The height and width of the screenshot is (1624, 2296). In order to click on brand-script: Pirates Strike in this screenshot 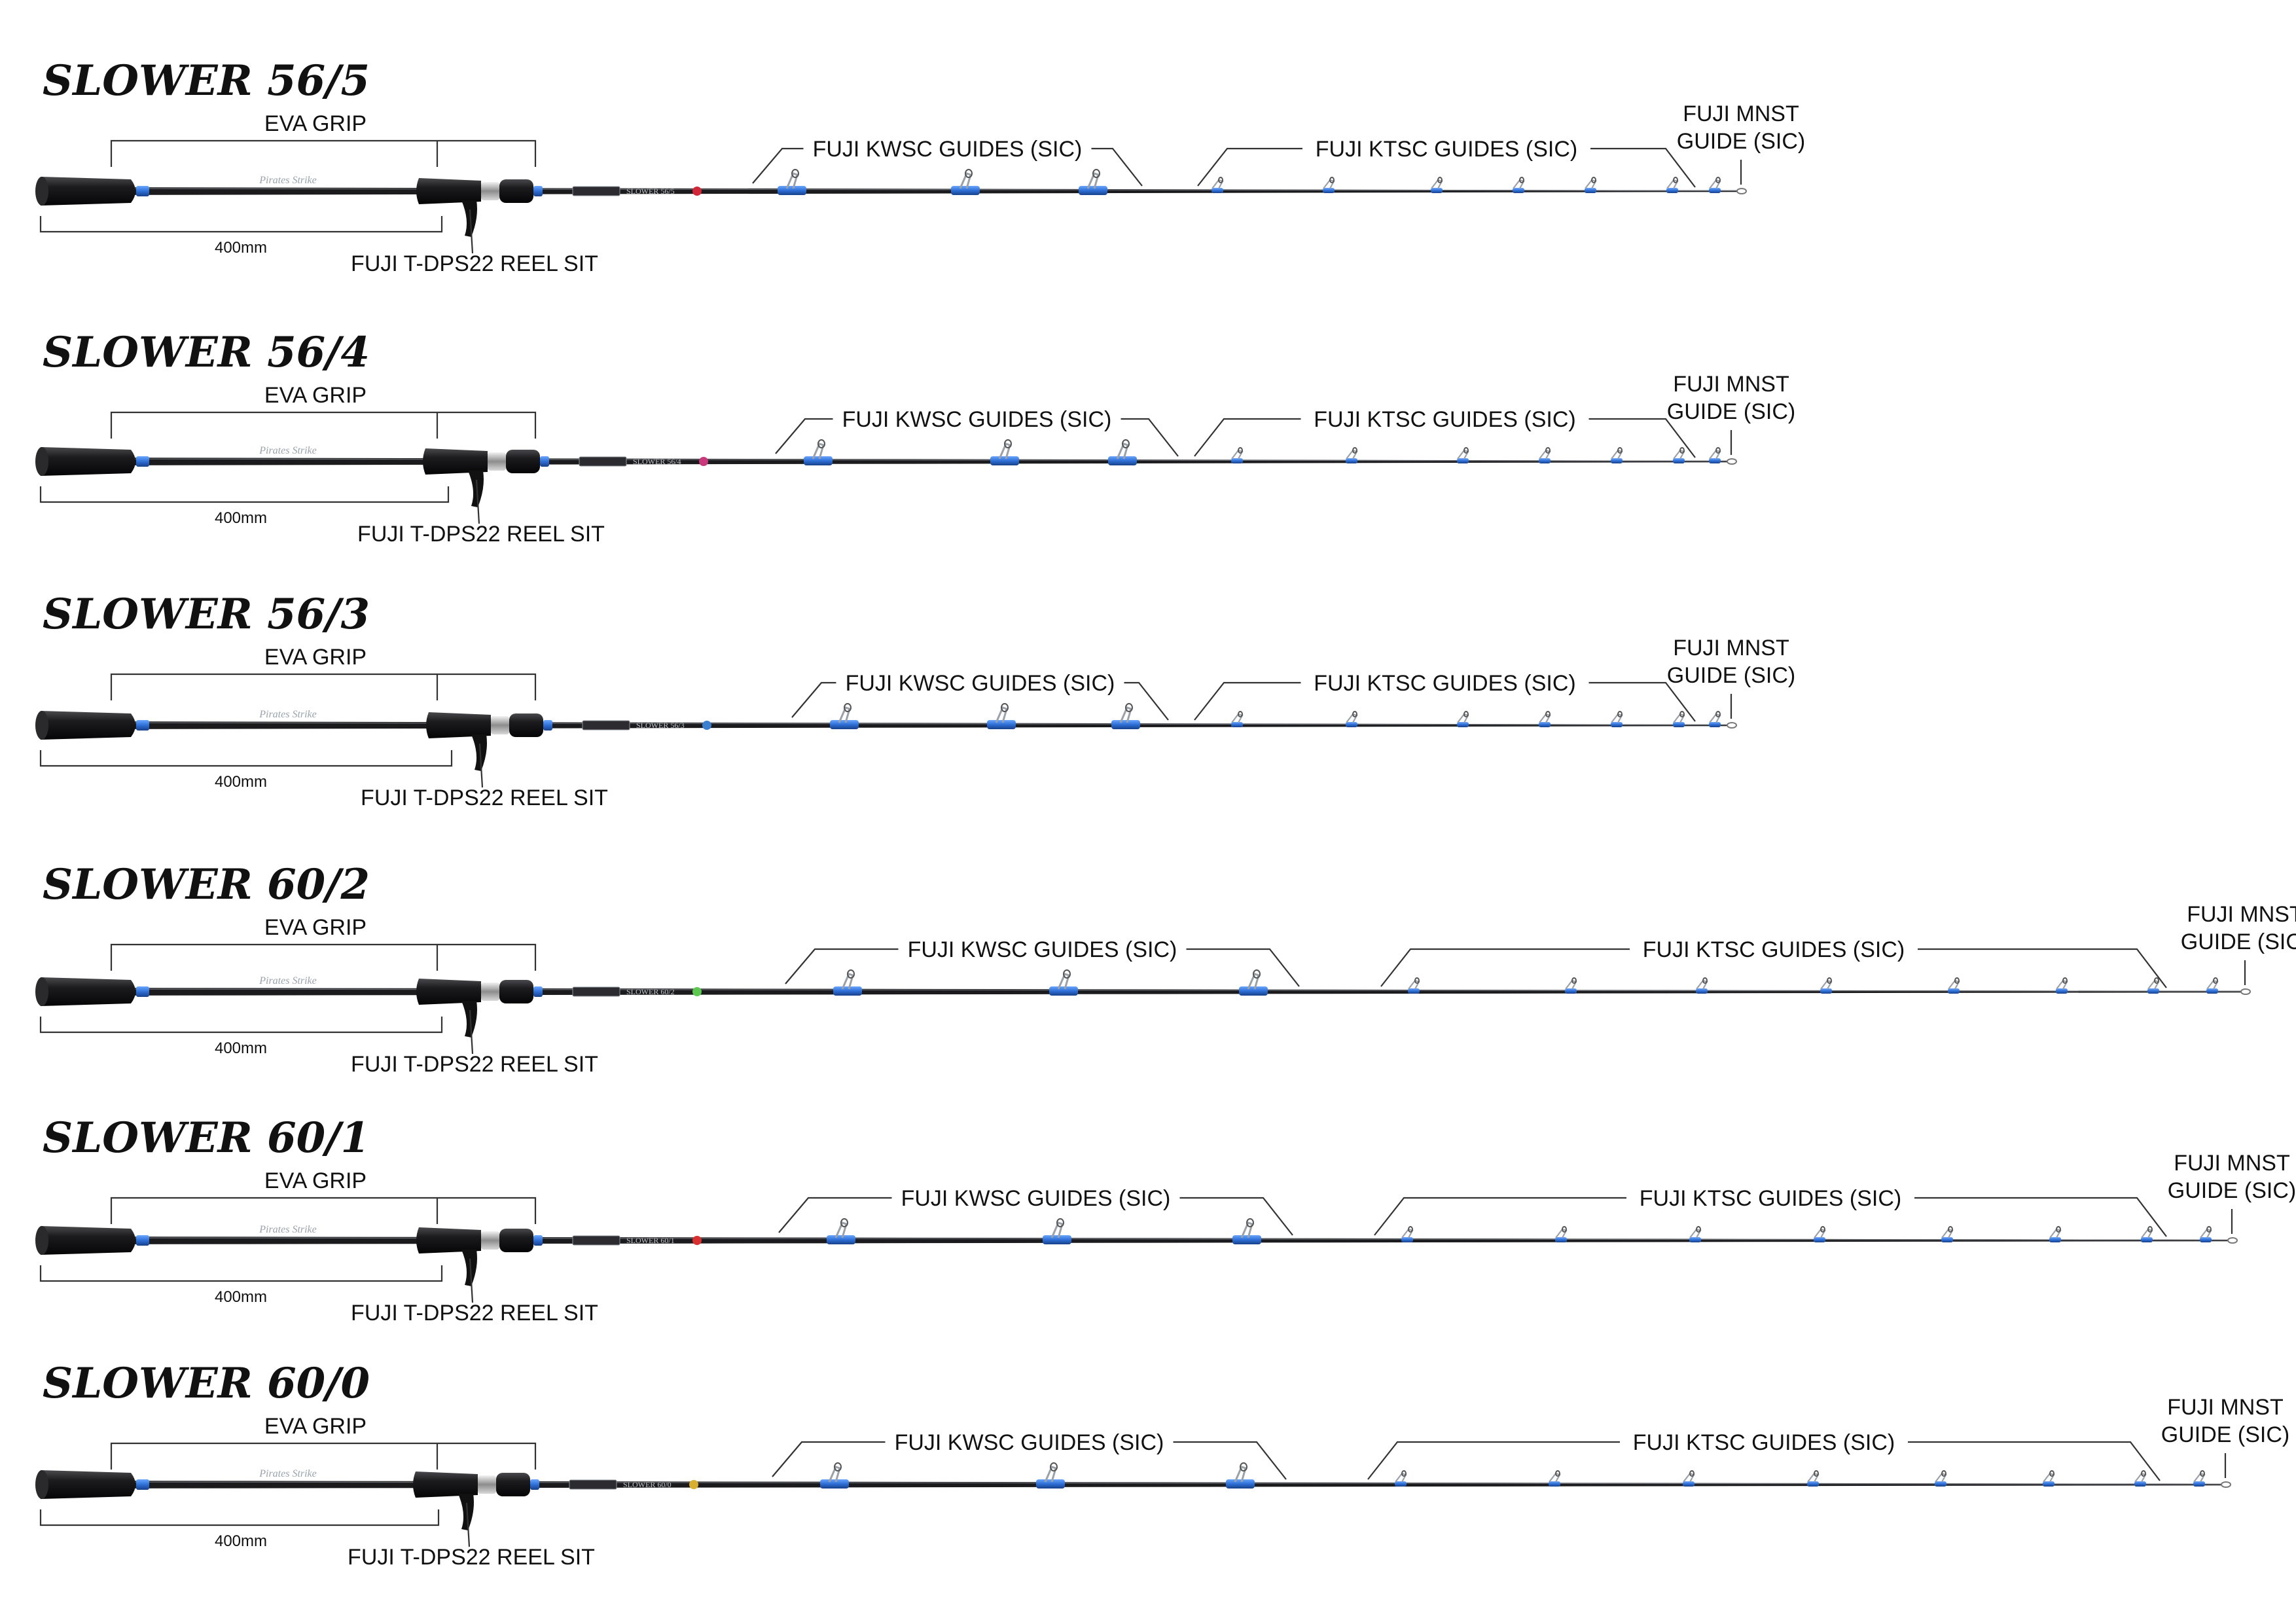, I will do `click(288, 980)`.